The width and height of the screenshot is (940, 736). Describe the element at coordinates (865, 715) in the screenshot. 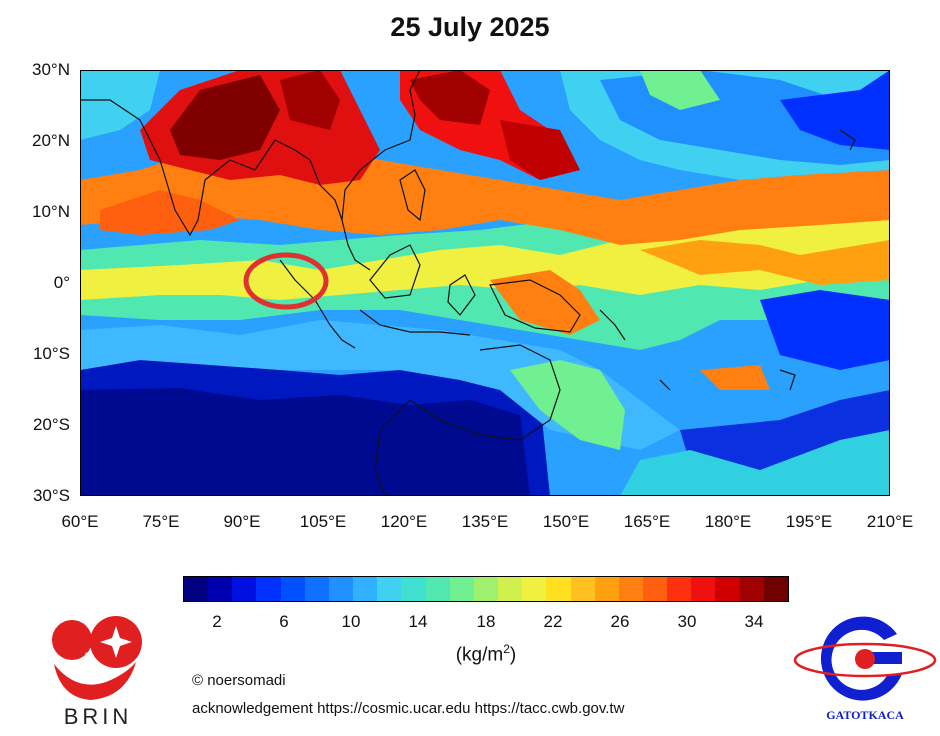

I see `gatotkaca-logo-text: GATOTKACA` at that location.